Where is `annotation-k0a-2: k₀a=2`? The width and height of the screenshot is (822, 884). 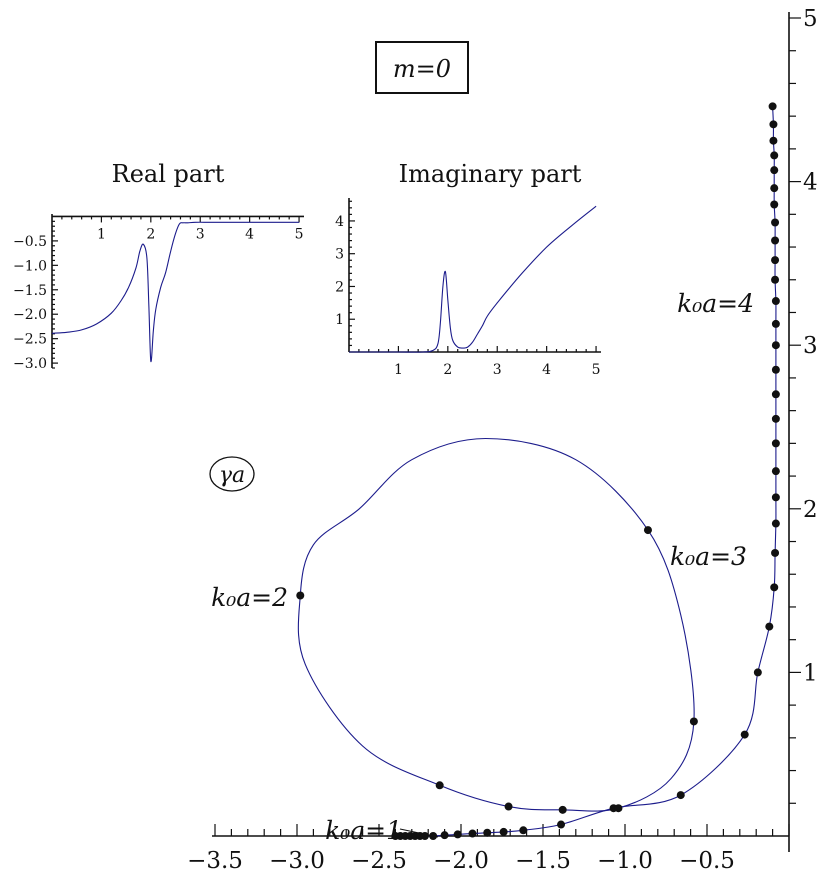 annotation-k0a-2: k₀a=2 is located at coordinates (249, 597).